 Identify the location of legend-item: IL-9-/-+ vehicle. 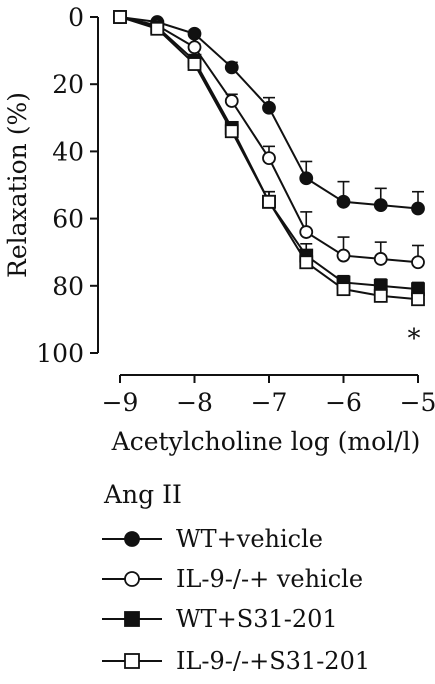
(231, 579).